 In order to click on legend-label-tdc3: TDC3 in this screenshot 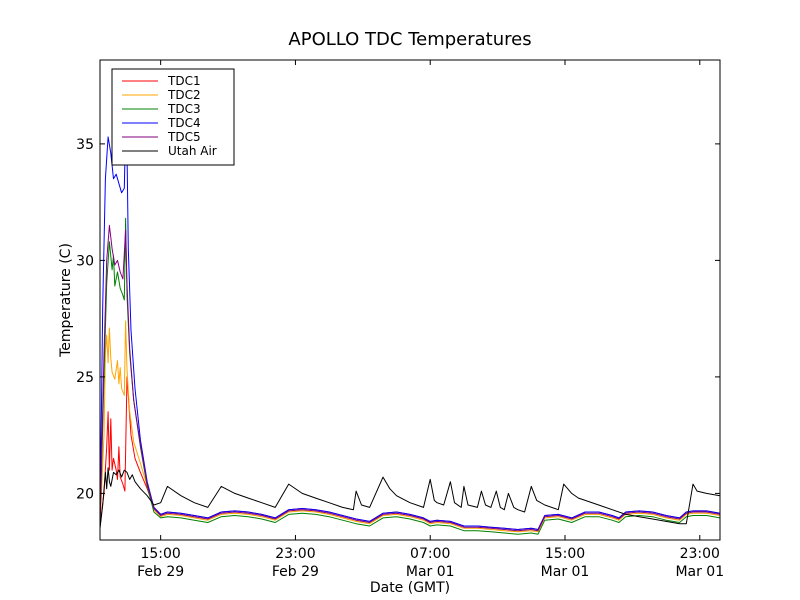, I will do `click(184, 109)`.